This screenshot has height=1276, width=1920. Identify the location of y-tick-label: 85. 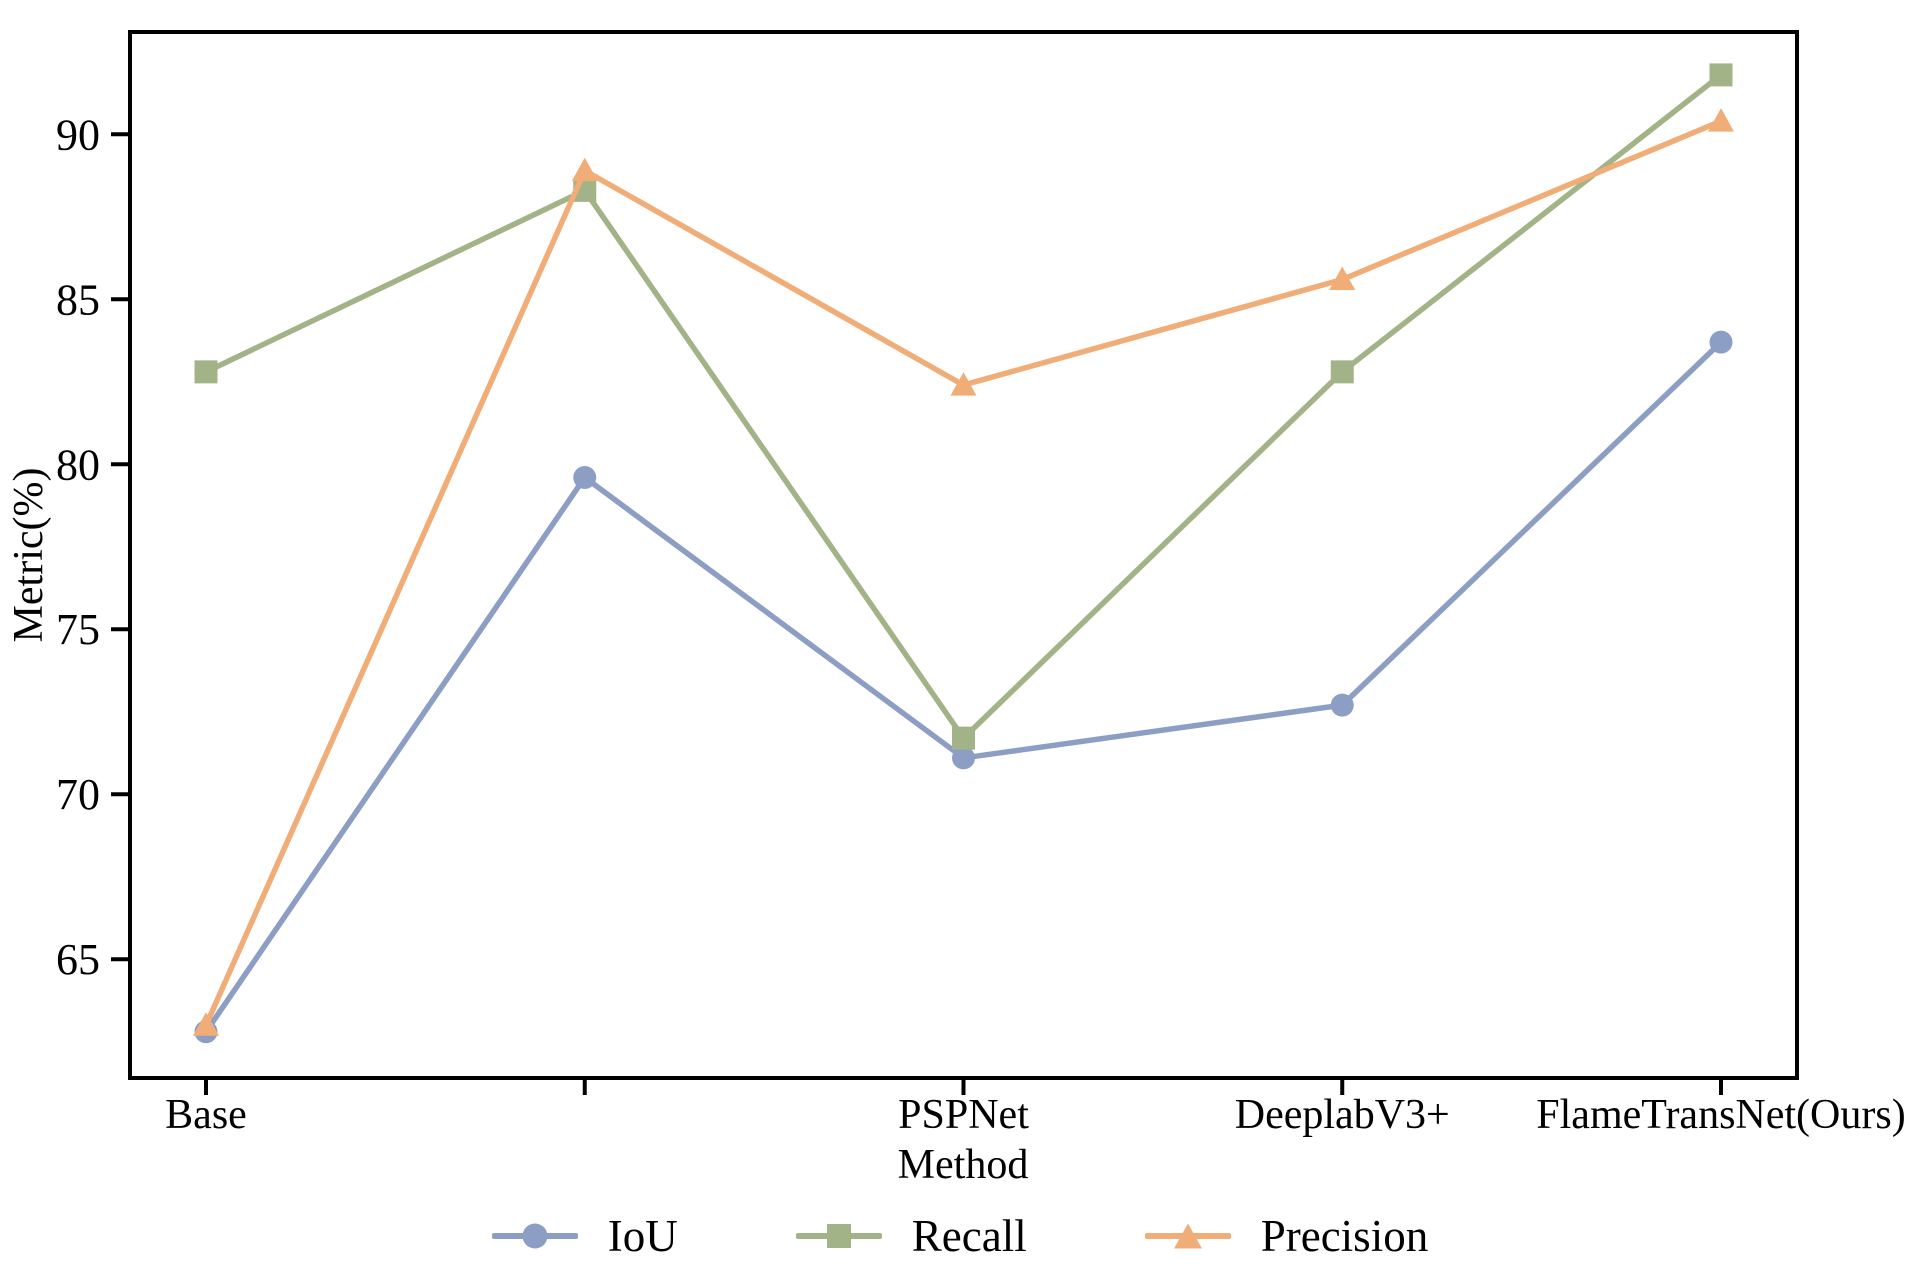
(78, 299).